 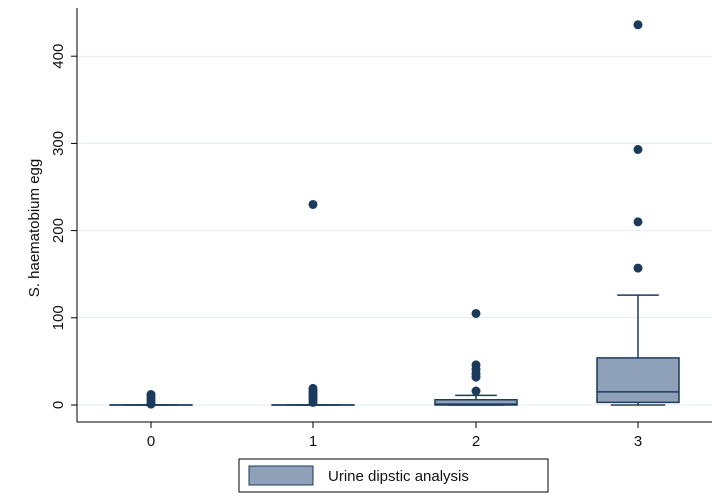 What do you see at coordinates (281, 475) in the screenshot?
I see `legend-swatch` at bounding box center [281, 475].